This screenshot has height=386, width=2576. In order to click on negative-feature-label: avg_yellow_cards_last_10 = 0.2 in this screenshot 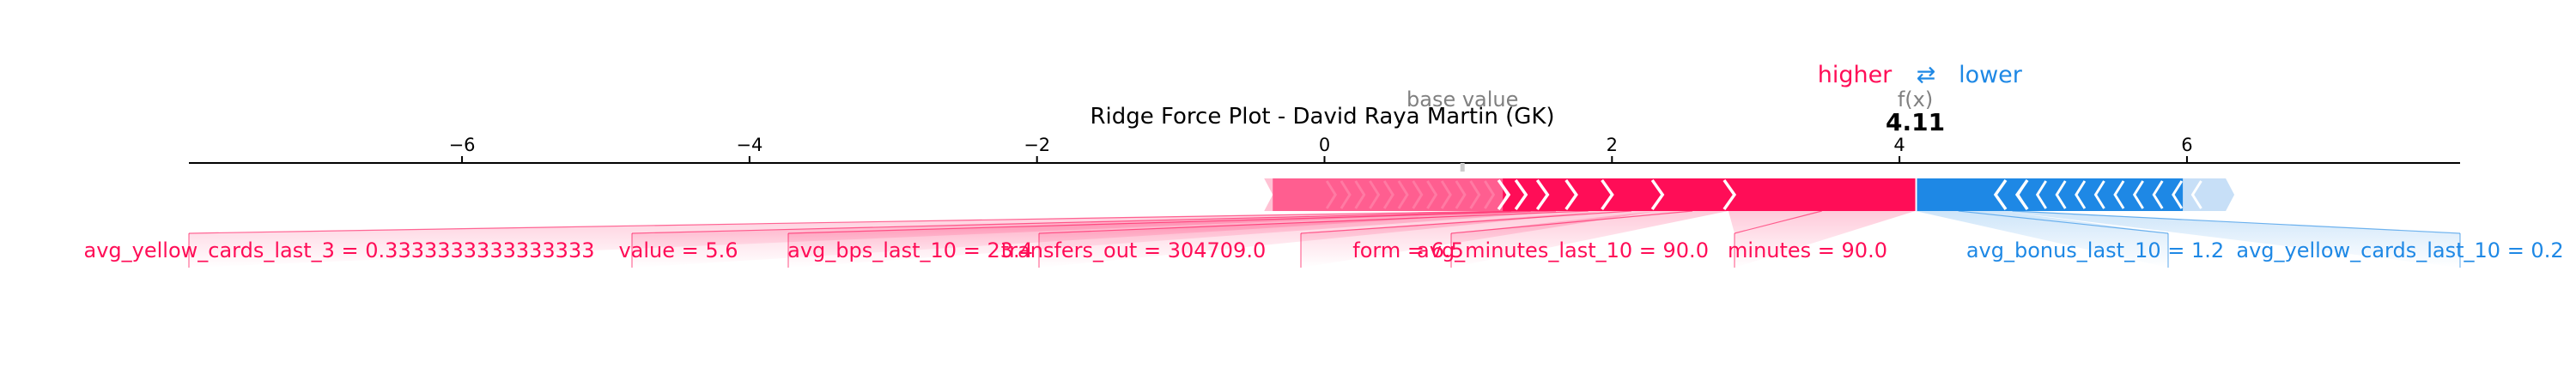, I will do `click(2399, 250)`.